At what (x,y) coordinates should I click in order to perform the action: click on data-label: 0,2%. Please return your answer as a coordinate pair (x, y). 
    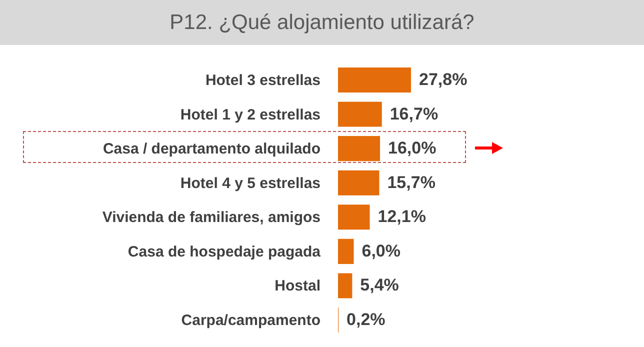
    Looking at the image, I should click on (366, 320).